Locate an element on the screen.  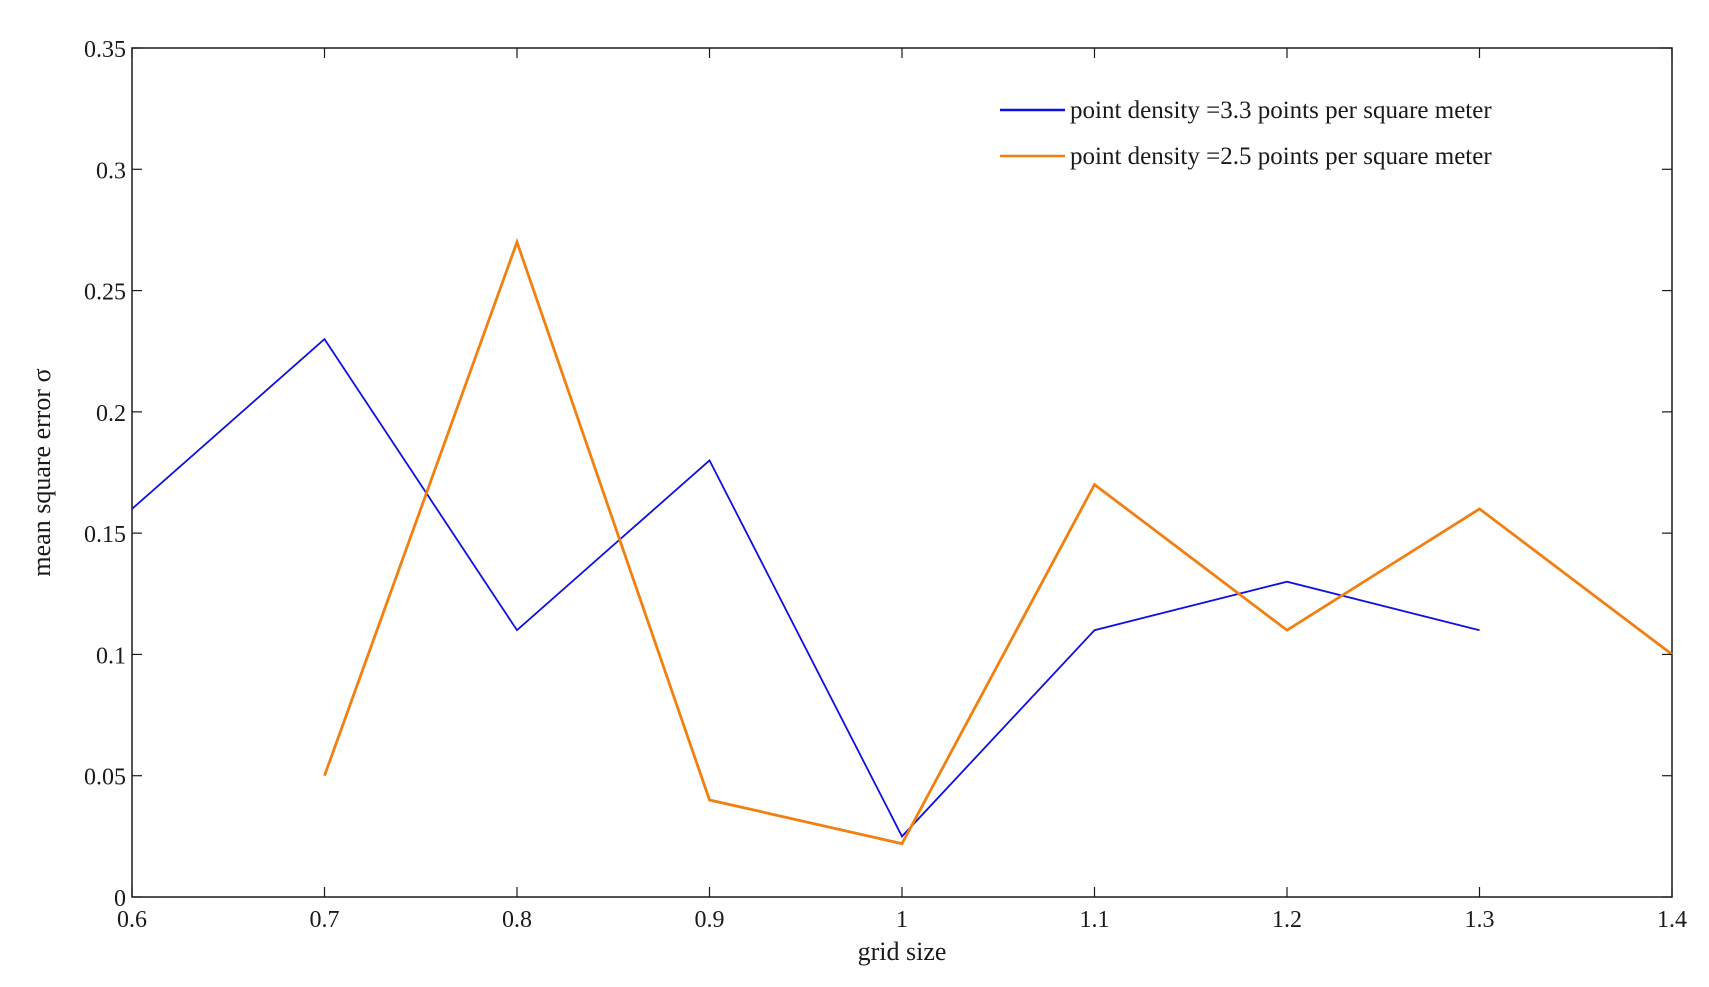
y-tick-label: 0.2 is located at coordinates (111, 414).